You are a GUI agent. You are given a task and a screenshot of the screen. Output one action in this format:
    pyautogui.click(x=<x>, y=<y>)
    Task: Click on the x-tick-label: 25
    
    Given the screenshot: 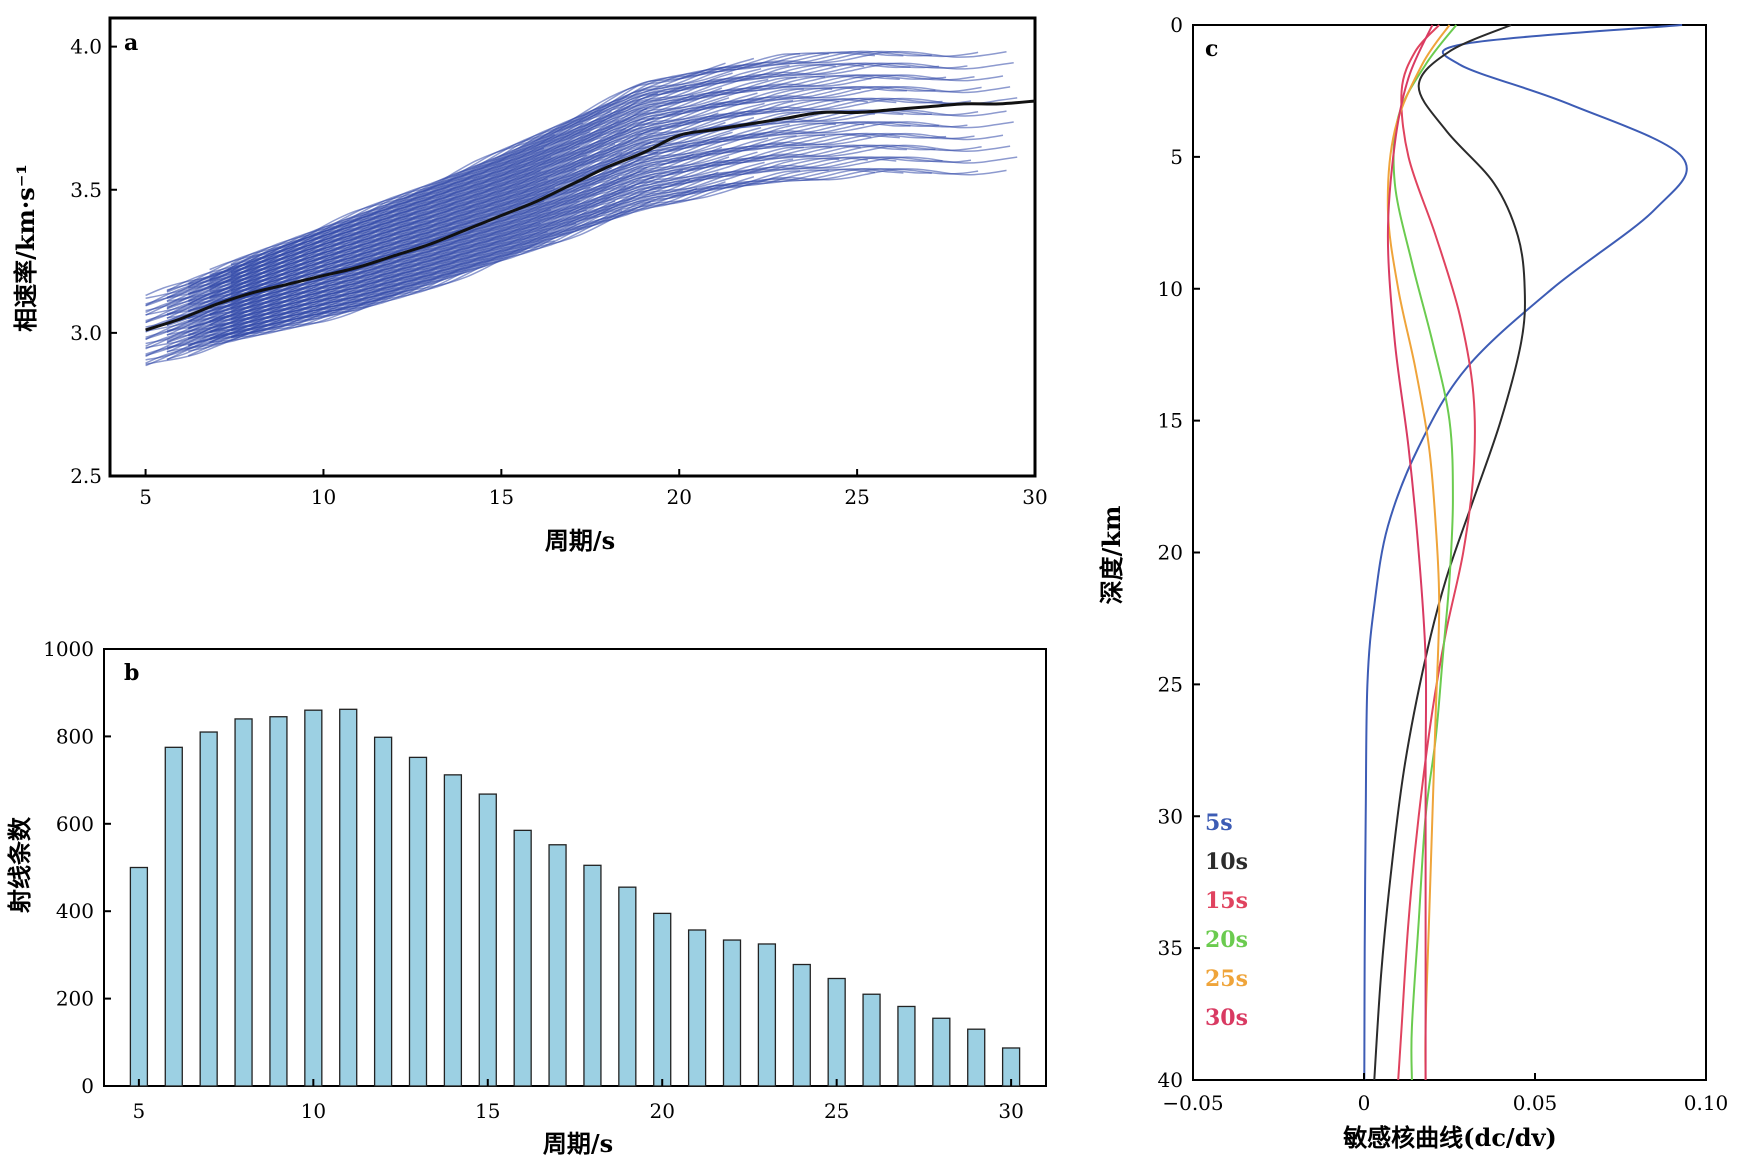 What is the action you would take?
    pyautogui.click(x=836, y=1111)
    